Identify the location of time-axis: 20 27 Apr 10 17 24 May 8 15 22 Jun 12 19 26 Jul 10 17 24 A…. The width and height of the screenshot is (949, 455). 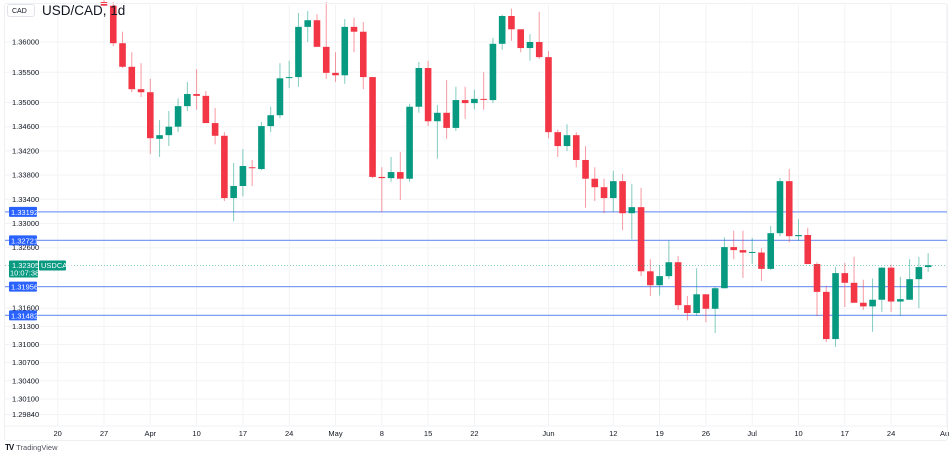
(477, 431).